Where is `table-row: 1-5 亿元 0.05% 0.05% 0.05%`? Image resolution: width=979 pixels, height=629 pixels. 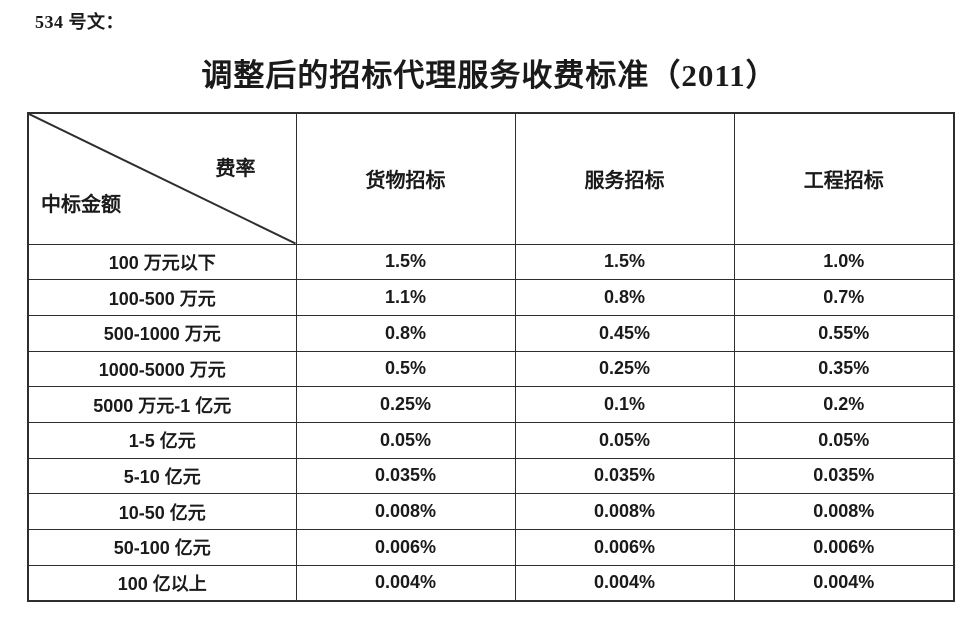 table-row: 1-5 亿元 0.05% 0.05% 0.05% is located at coordinates (491, 440).